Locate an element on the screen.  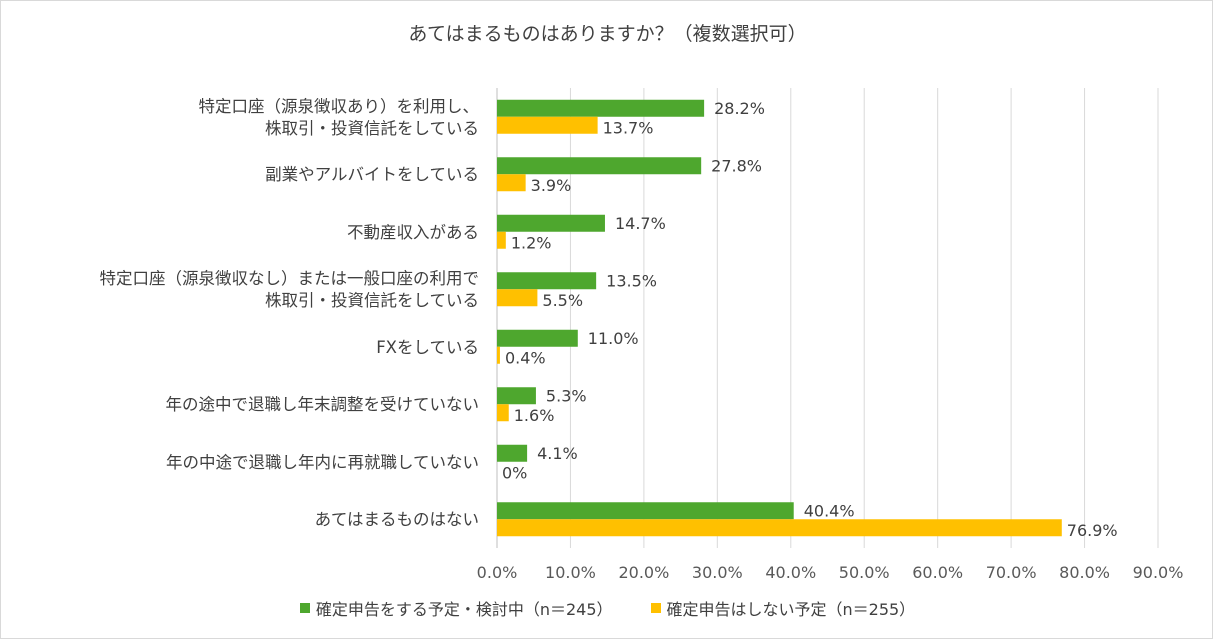
category-label-line: あてはまるものはない is located at coordinates (396, 520).